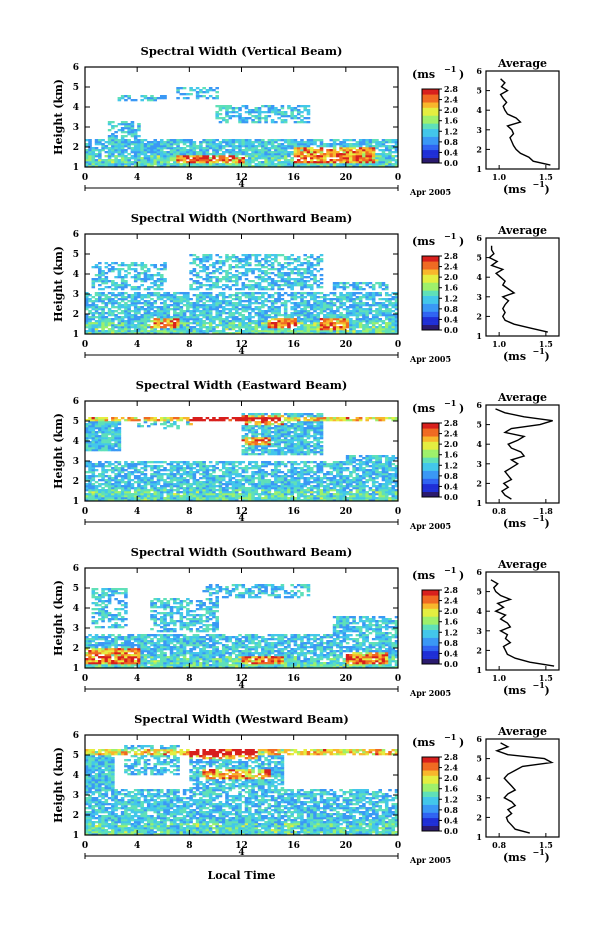  I want to click on colorbar-segment, so click(430, 310).